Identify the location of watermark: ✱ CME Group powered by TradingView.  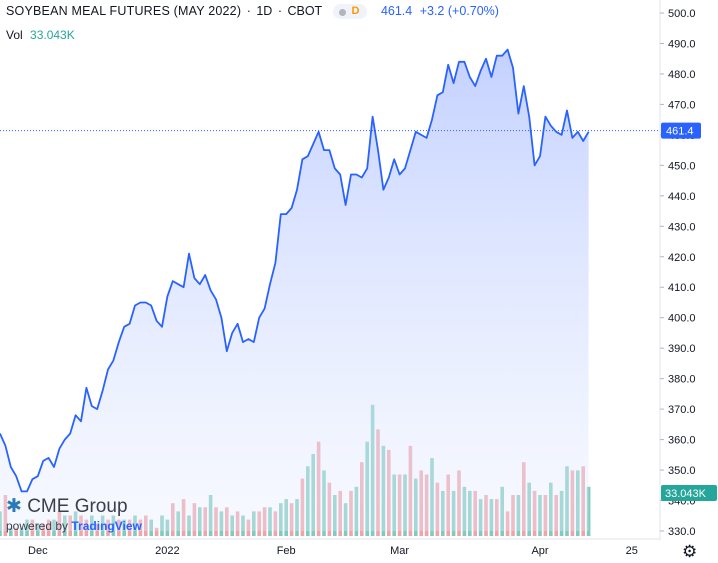
(74, 514).